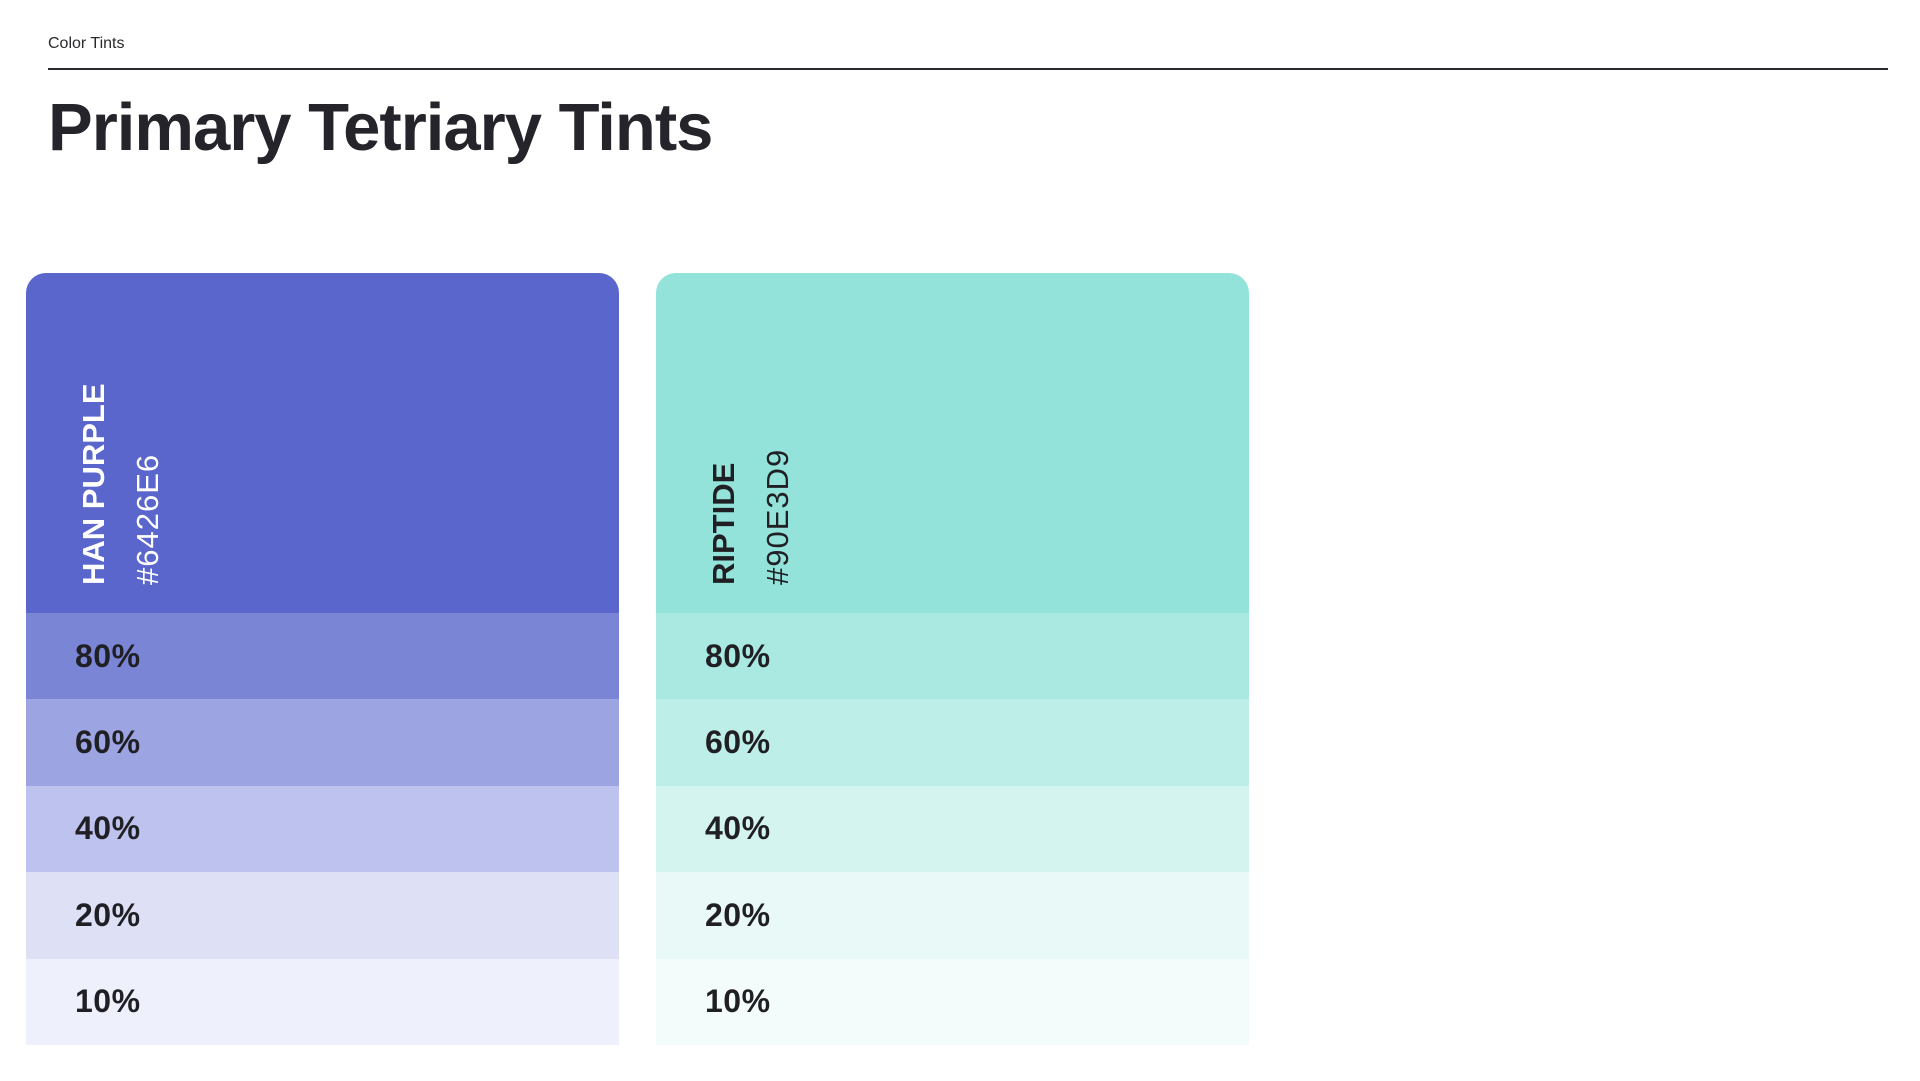 This screenshot has height=1081, width=1920. What do you see at coordinates (93, 484) in the screenshot?
I see `swatch-name: HAN PURPLE` at bounding box center [93, 484].